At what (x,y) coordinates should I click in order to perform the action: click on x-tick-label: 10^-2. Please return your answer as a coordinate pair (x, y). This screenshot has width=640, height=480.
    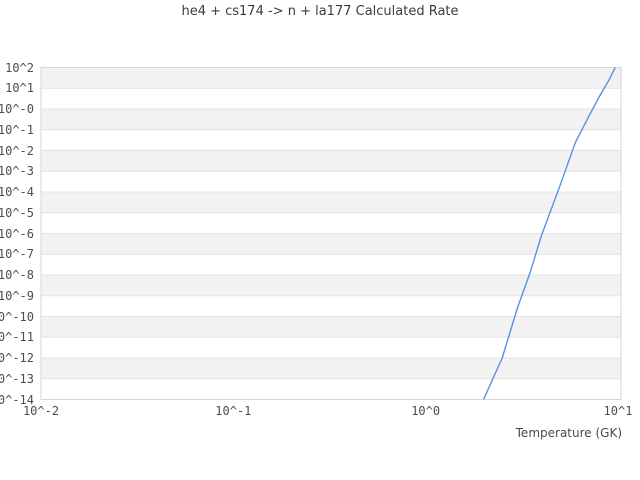
    Looking at the image, I should click on (41, 411).